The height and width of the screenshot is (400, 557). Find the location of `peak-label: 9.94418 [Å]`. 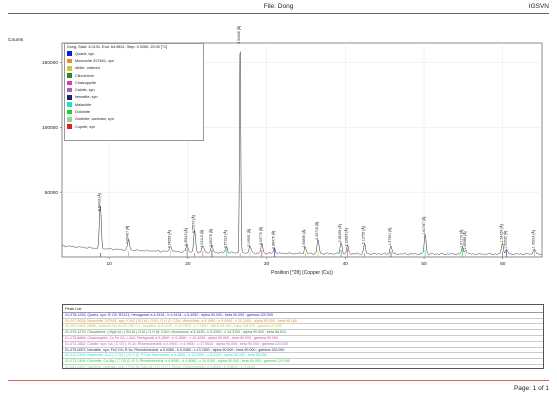

peak-label: 9.94418 [Å] is located at coordinates (98, 202).